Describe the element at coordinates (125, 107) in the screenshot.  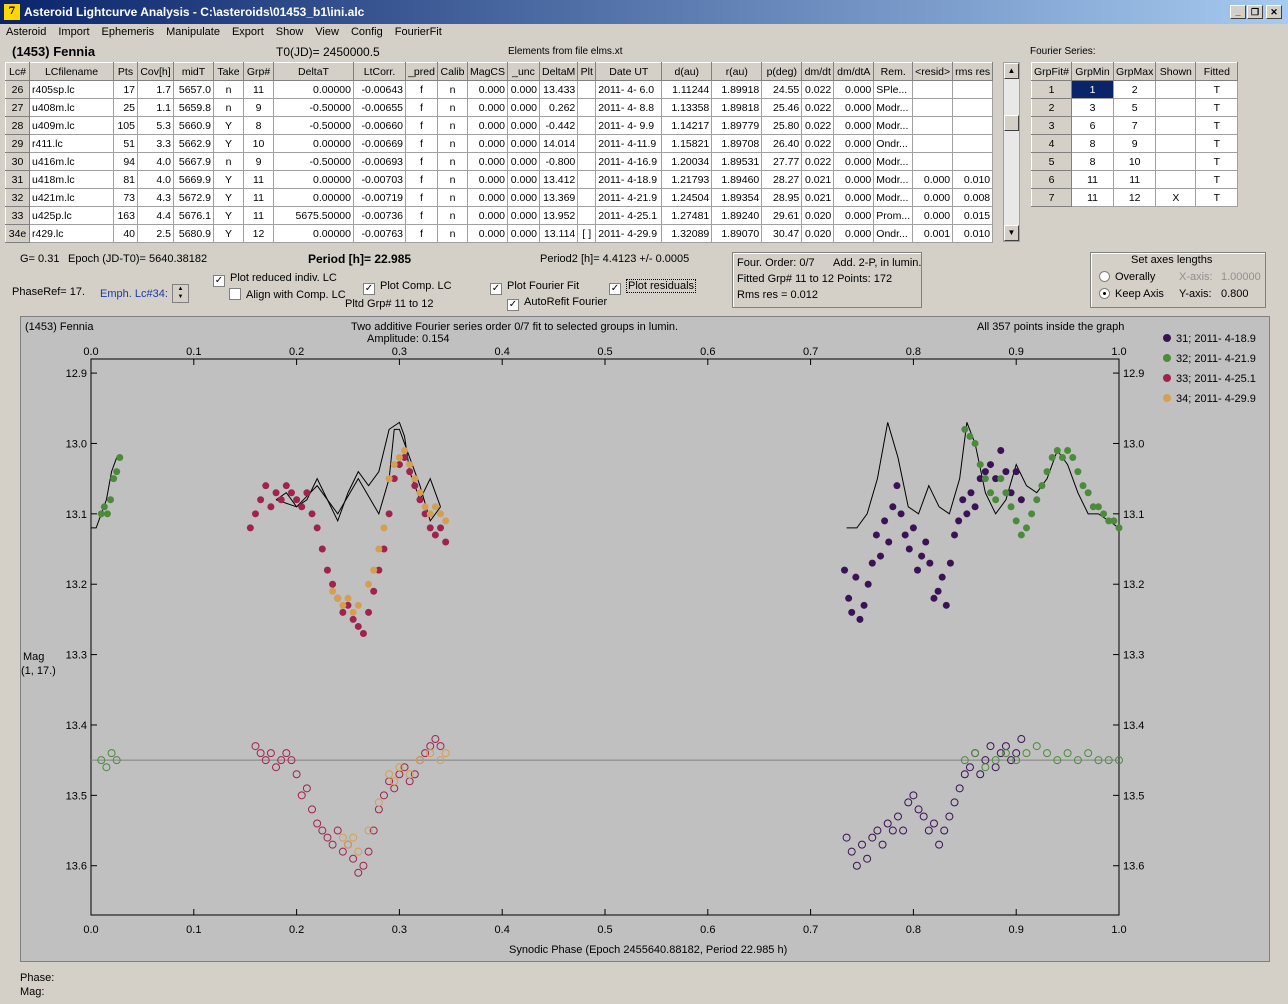
I see `table-cell: 25` at that location.